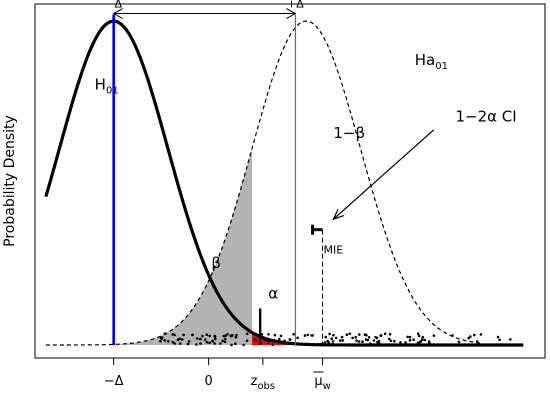 This screenshot has width=550, height=400. I want to click on annotation-beta-label: β, so click(216, 263).